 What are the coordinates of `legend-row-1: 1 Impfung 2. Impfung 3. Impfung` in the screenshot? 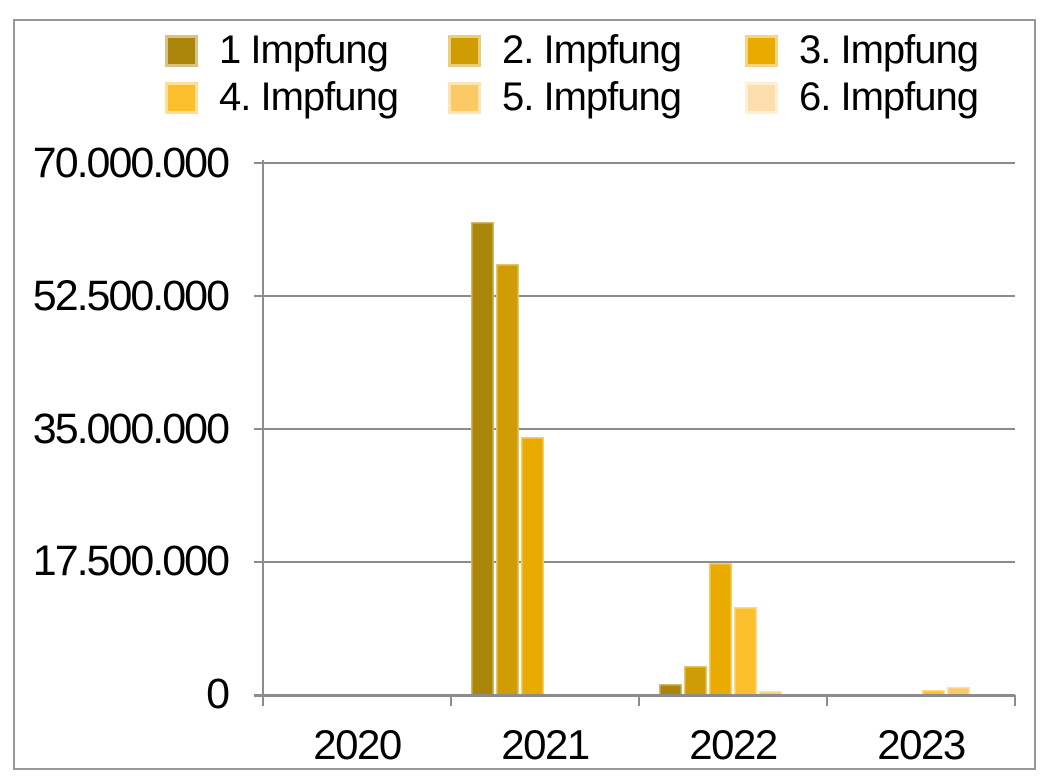 It's located at (572, 50).